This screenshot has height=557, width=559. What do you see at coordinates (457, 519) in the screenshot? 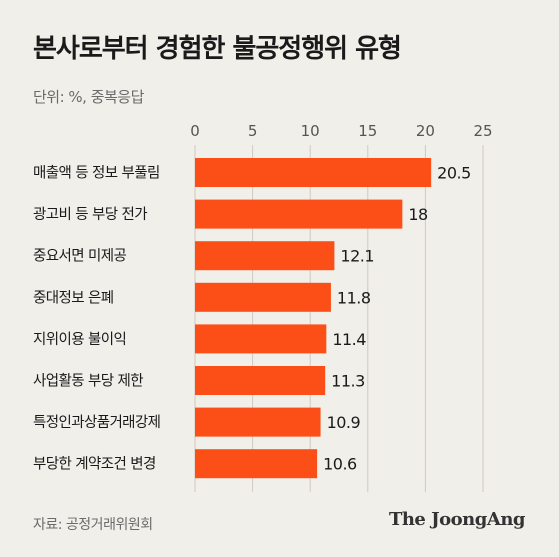
I see `brand-logo: The JoongAng` at bounding box center [457, 519].